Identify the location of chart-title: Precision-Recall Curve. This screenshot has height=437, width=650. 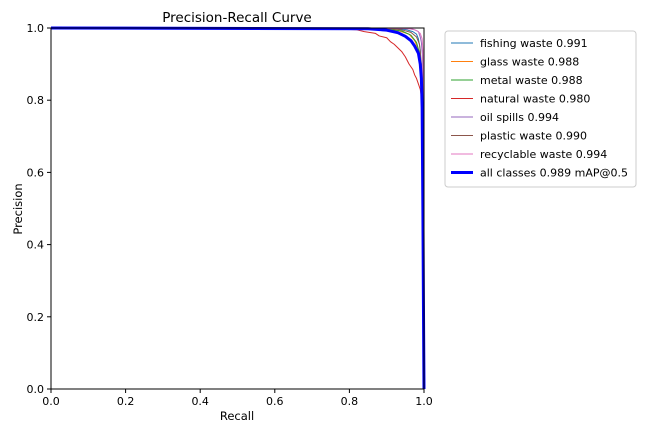
(237, 18).